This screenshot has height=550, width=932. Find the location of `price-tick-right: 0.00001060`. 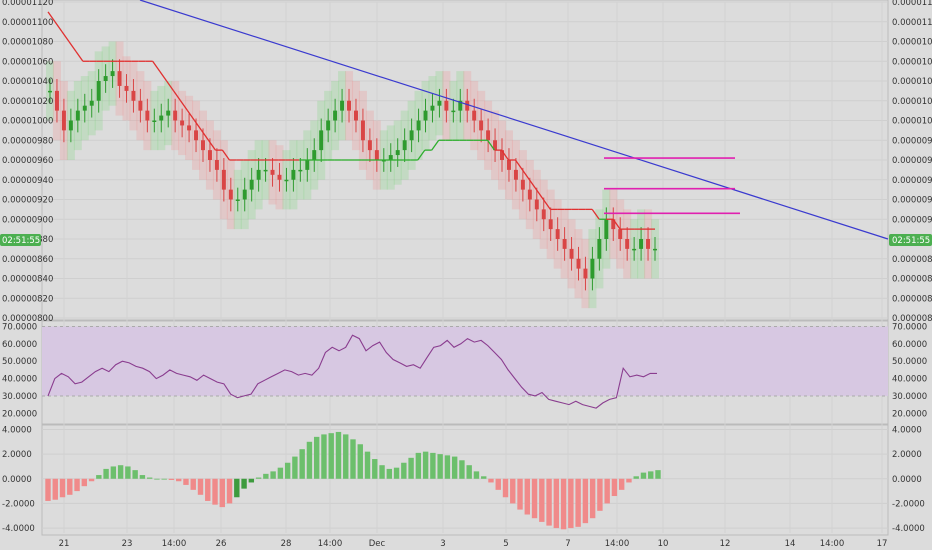

price-tick-right: 0.00001060 is located at coordinates (912, 62).